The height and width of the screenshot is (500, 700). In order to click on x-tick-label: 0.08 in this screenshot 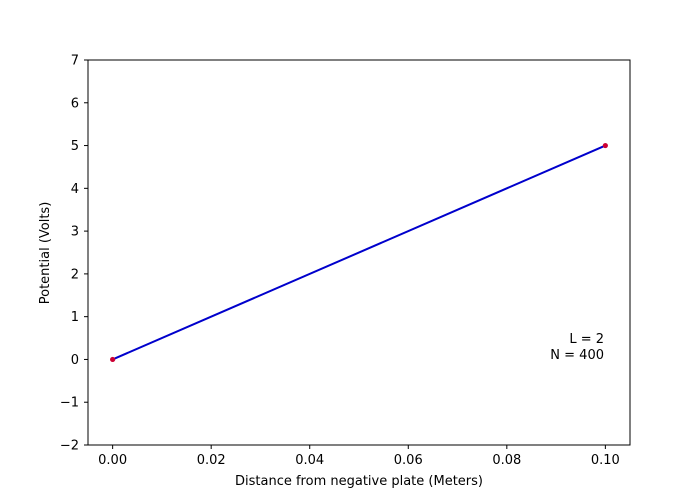, I will do `click(506, 460)`.